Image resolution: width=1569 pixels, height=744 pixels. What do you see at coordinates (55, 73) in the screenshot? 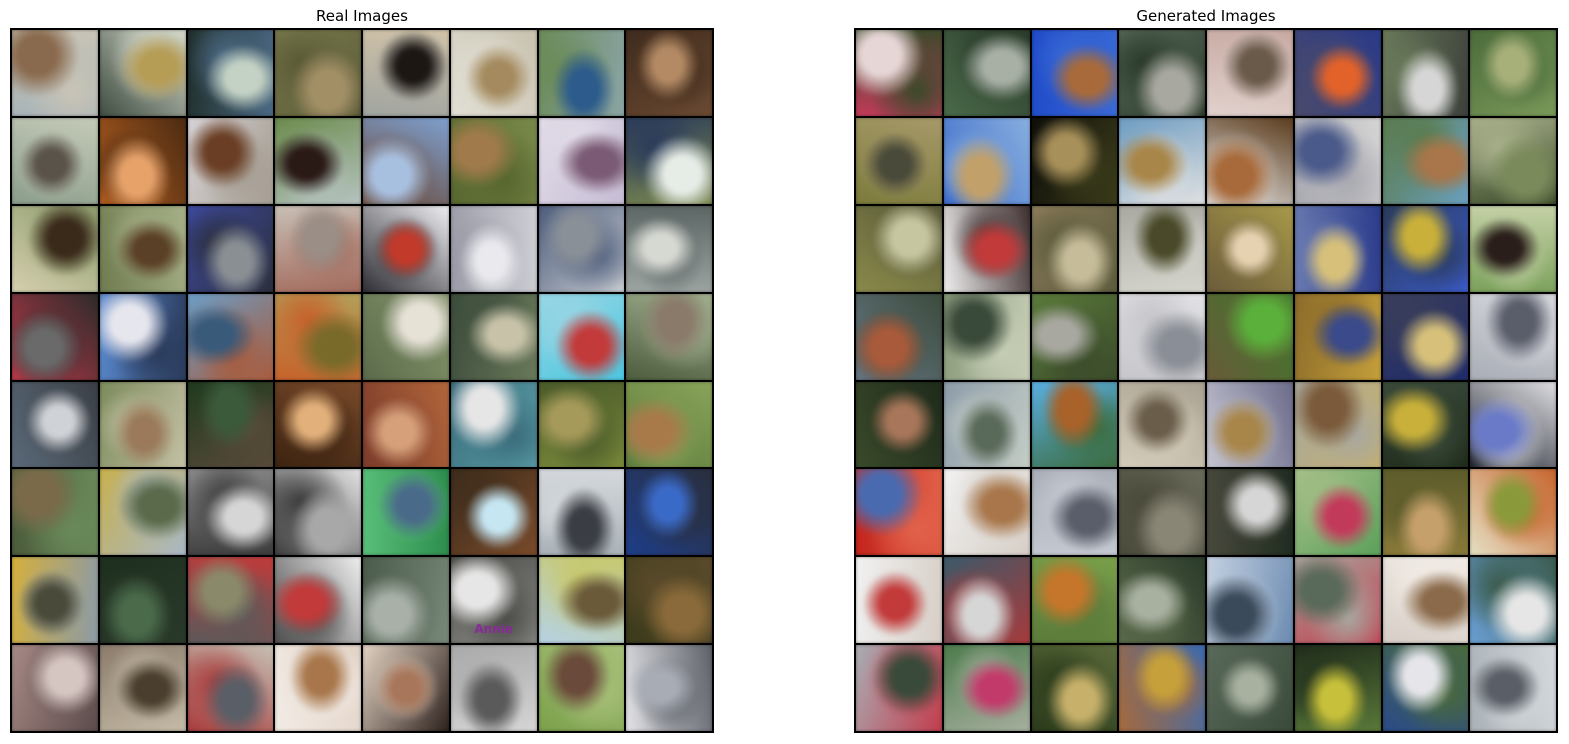
I see `real-image-tile-r1-c1` at bounding box center [55, 73].